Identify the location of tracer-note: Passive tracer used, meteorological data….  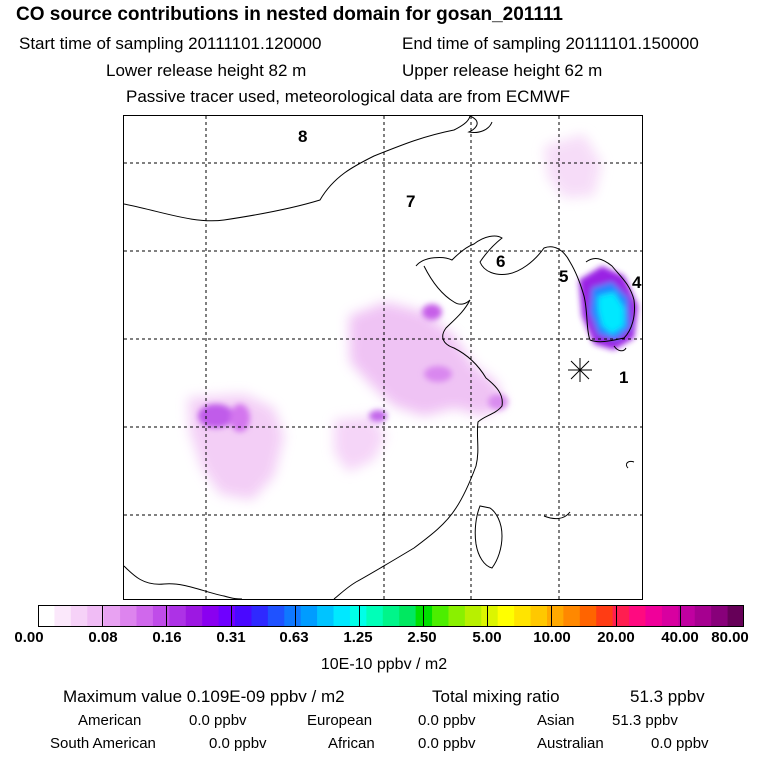
(348, 96).